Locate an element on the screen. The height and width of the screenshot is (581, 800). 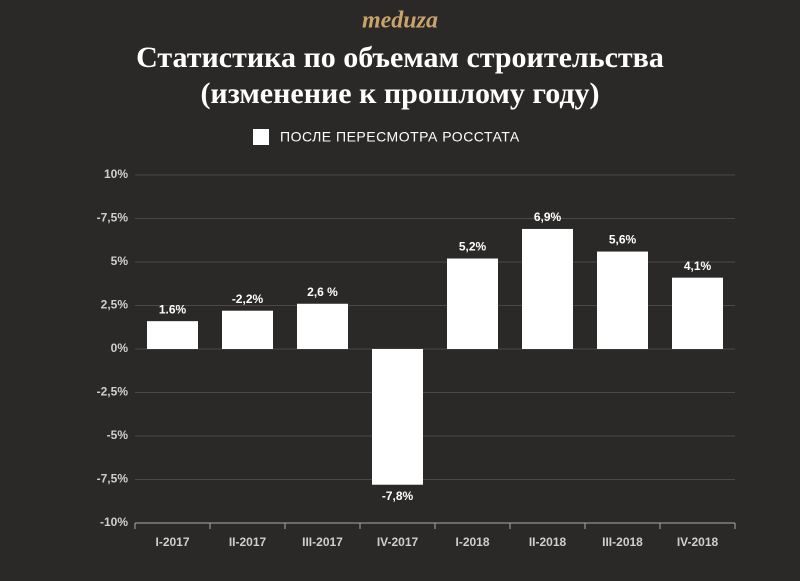
chart-subtitle: (изменение к прошлому году) is located at coordinates (399, 93).